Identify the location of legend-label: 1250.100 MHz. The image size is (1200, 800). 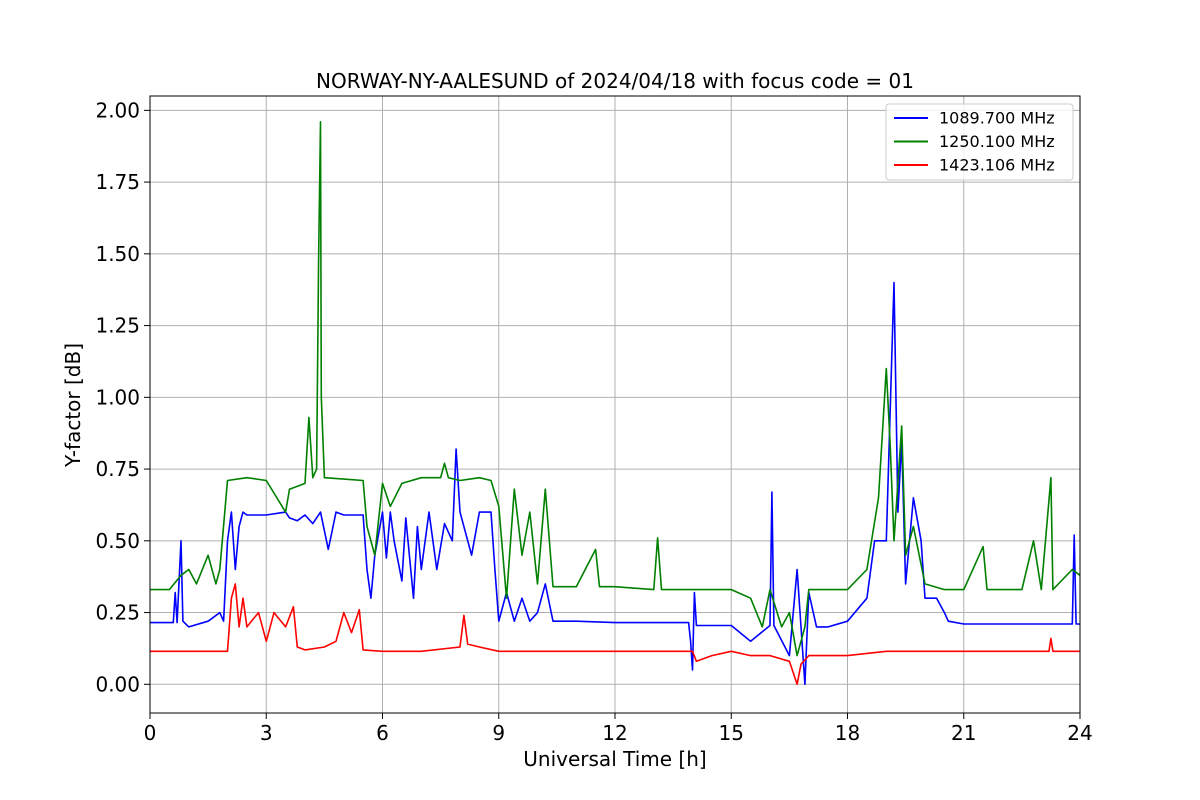
(997, 141).